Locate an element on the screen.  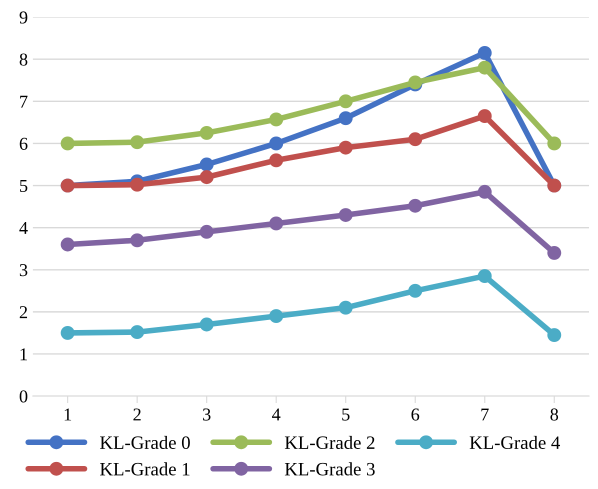
legend-label: KL-Grade 3 is located at coordinates (329, 469).